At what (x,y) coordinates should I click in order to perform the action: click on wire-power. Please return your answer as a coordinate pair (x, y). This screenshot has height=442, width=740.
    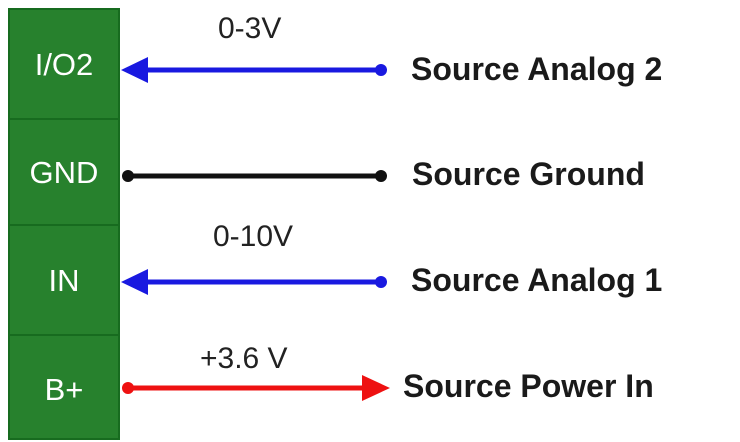
    Looking at the image, I should click on (256, 388).